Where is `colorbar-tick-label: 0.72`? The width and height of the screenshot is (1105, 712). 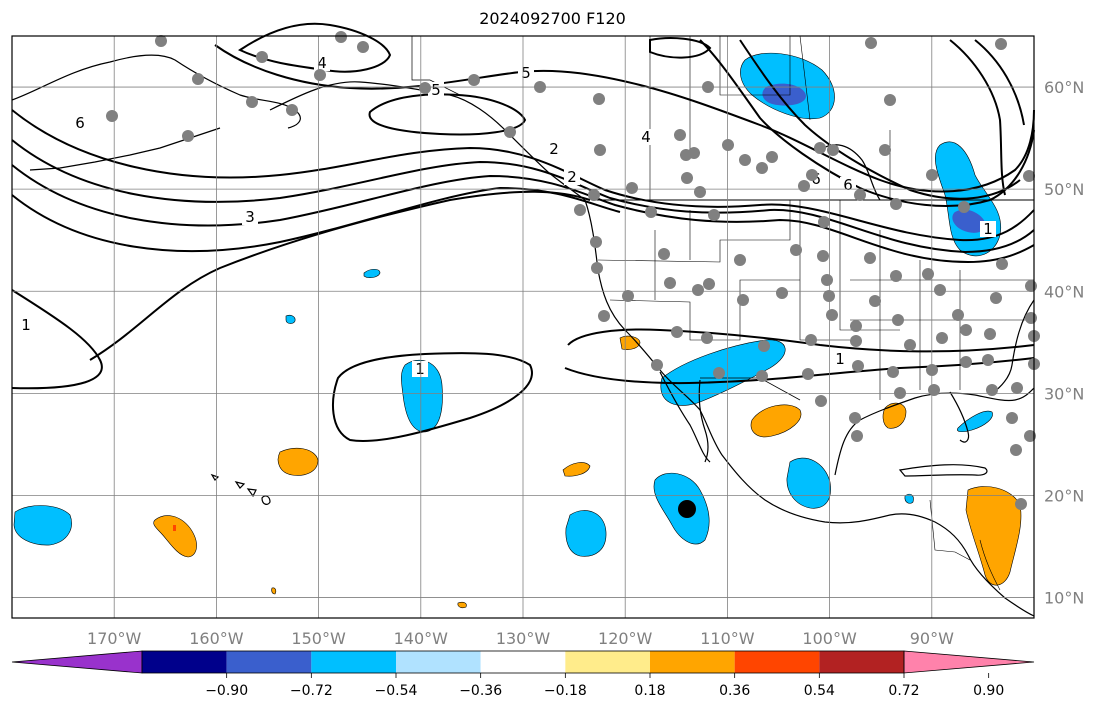
colorbar-tick-label: 0.72 is located at coordinates (903, 691).